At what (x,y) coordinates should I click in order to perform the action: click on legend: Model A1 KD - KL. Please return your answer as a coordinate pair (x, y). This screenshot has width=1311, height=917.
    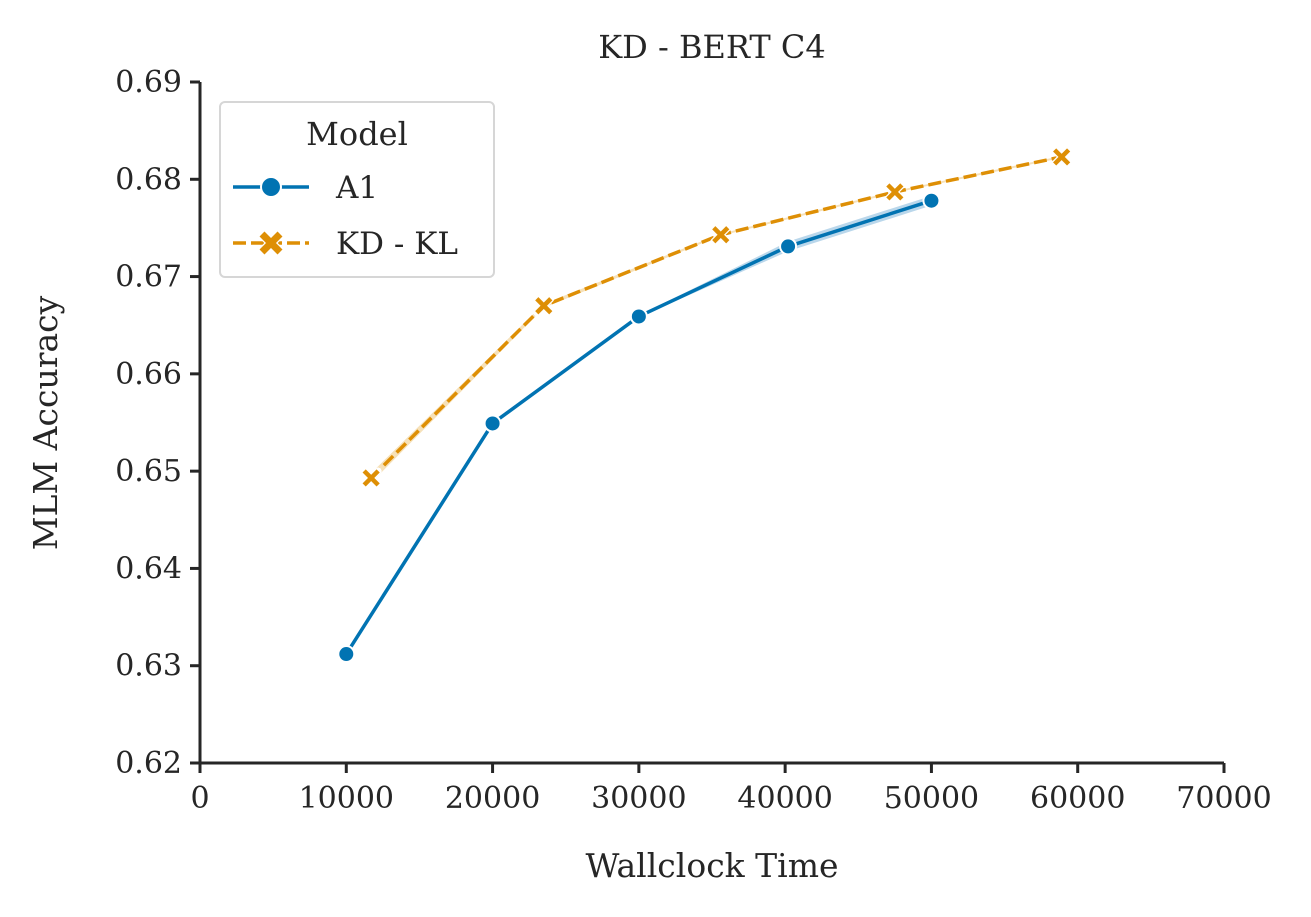
    Looking at the image, I should click on (357, 189).